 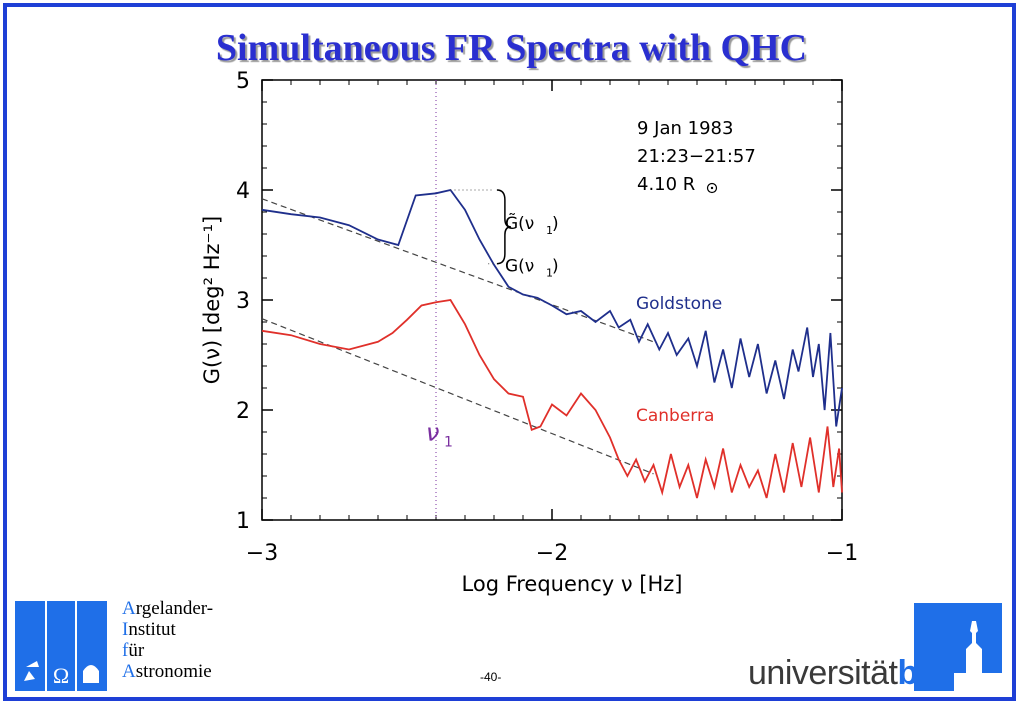 I want to click on series-label-canberra: Canberra, so click(x=675, y=416).